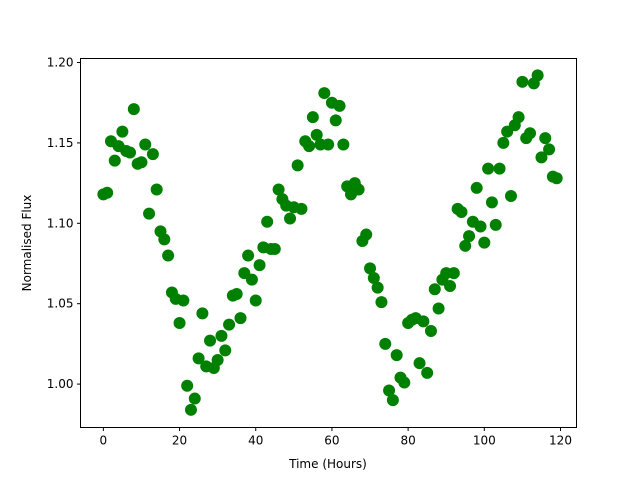  What do you see at coordinates (179, 441) in the screenshot?
I see `x-tick-label: 20` at bounding box center [179, 441].